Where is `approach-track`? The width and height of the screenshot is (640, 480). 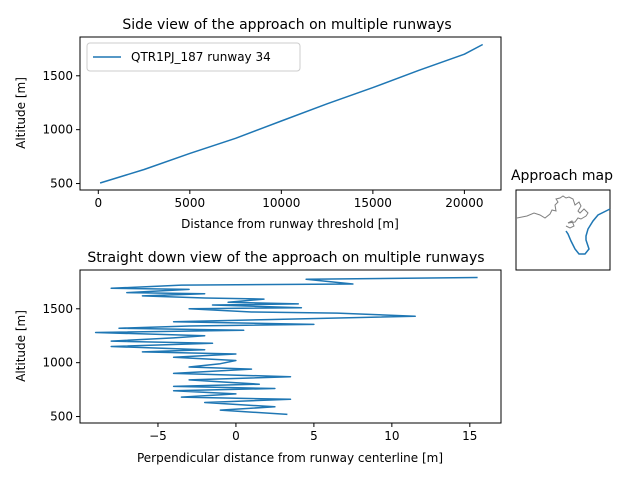
approach-track is located at coordinates (588, 231).